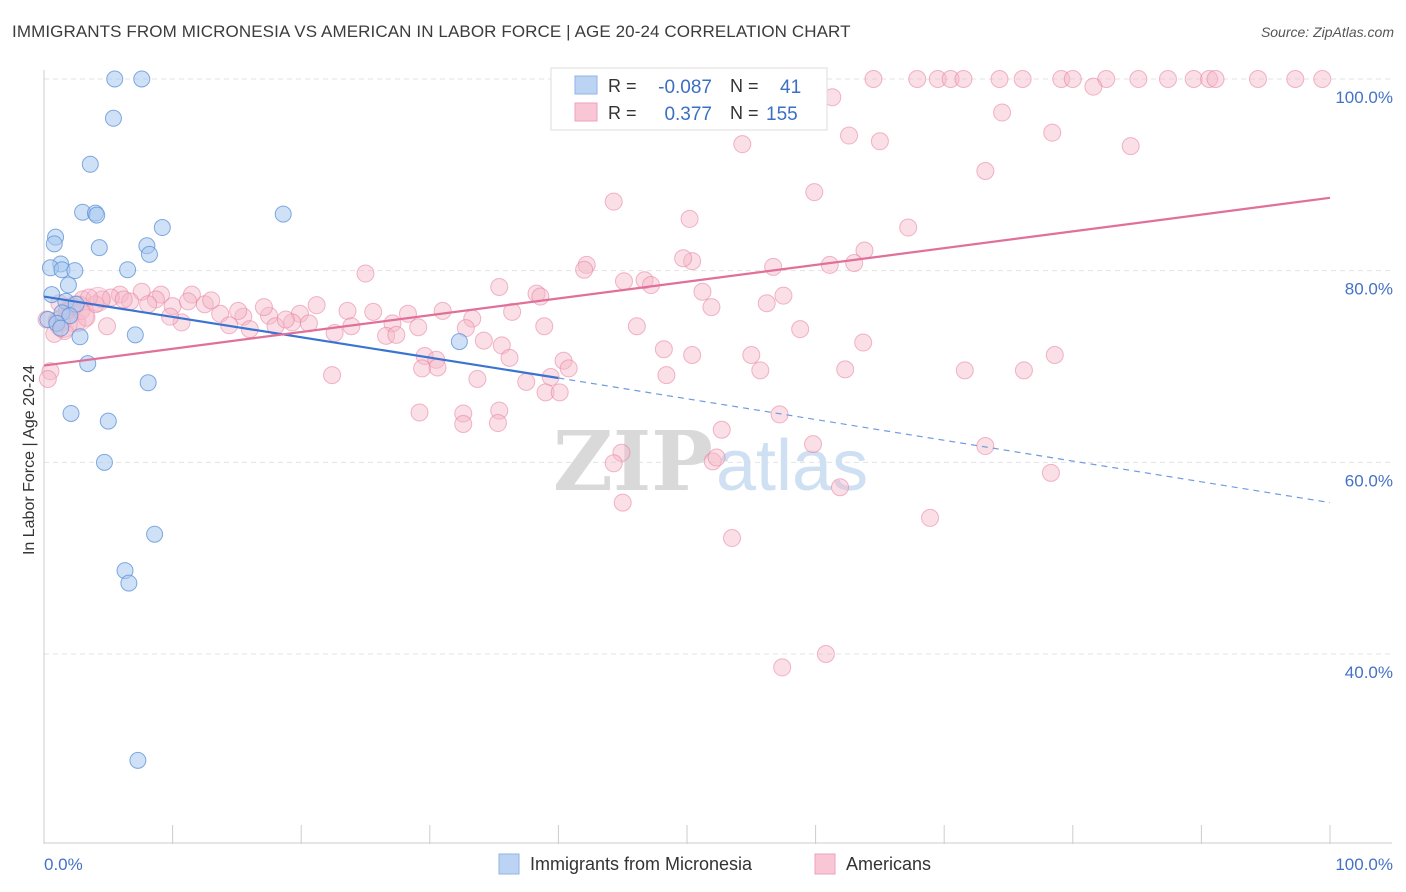  Describe the element at coordinates (944, 440) in the screenshot. I see `trend-line-micronesia-extension` at that location.